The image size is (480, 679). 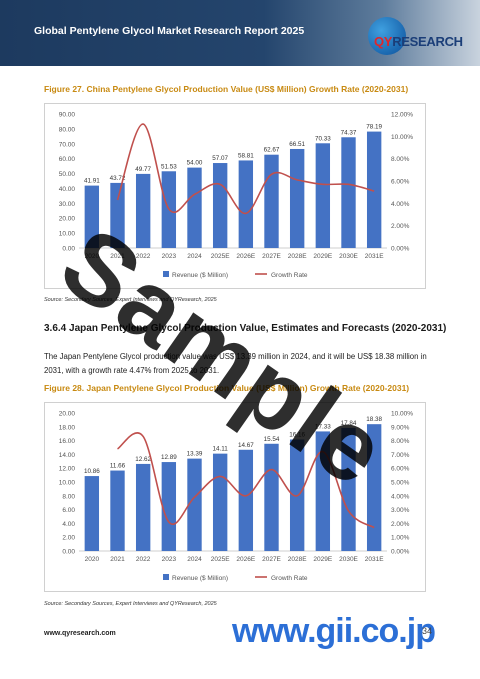 What do you see at coordinates (297, 144) in the screenshot?
I see `bar-value-label: 66.51` at bounding box center [297, 144].